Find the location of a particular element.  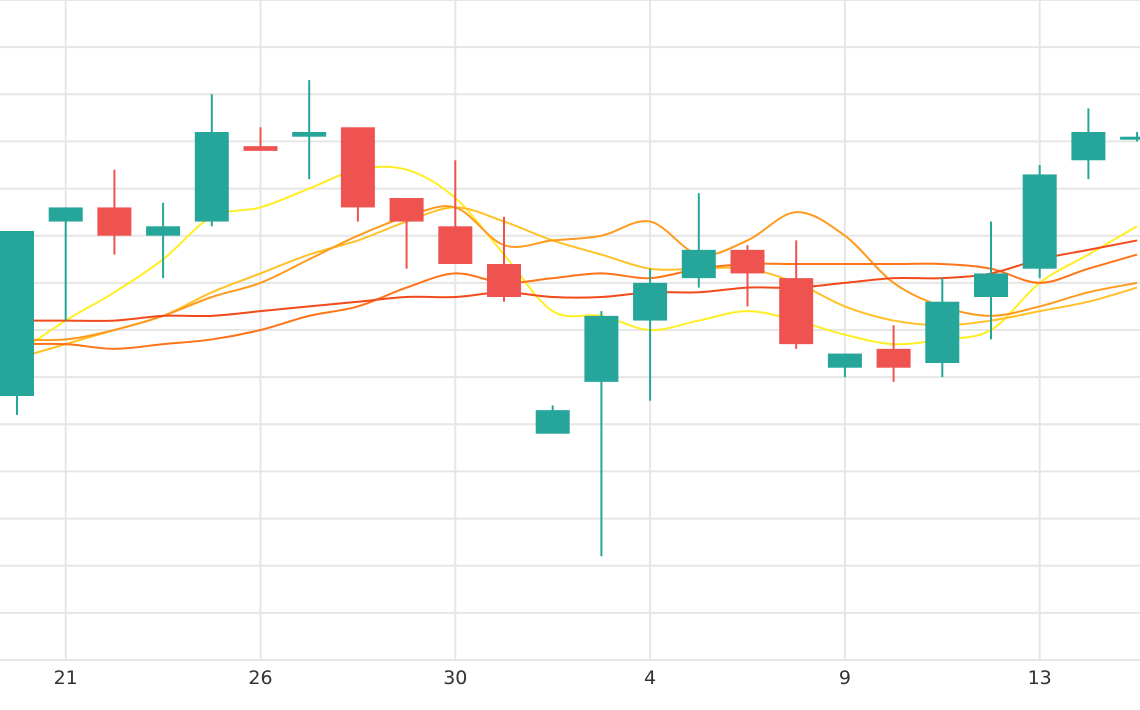

x-tick-label: 30 is located at coordinates (455, 678).